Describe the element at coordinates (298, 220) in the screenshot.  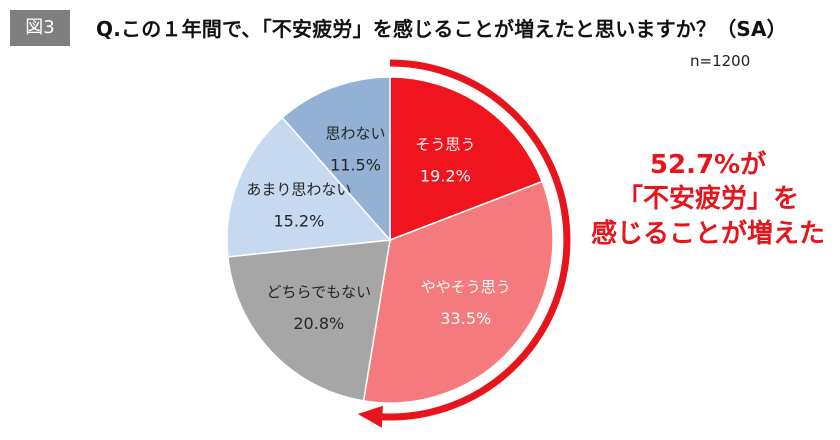
I see `slice-value-amari-omowanai: 15.2%` at that location.